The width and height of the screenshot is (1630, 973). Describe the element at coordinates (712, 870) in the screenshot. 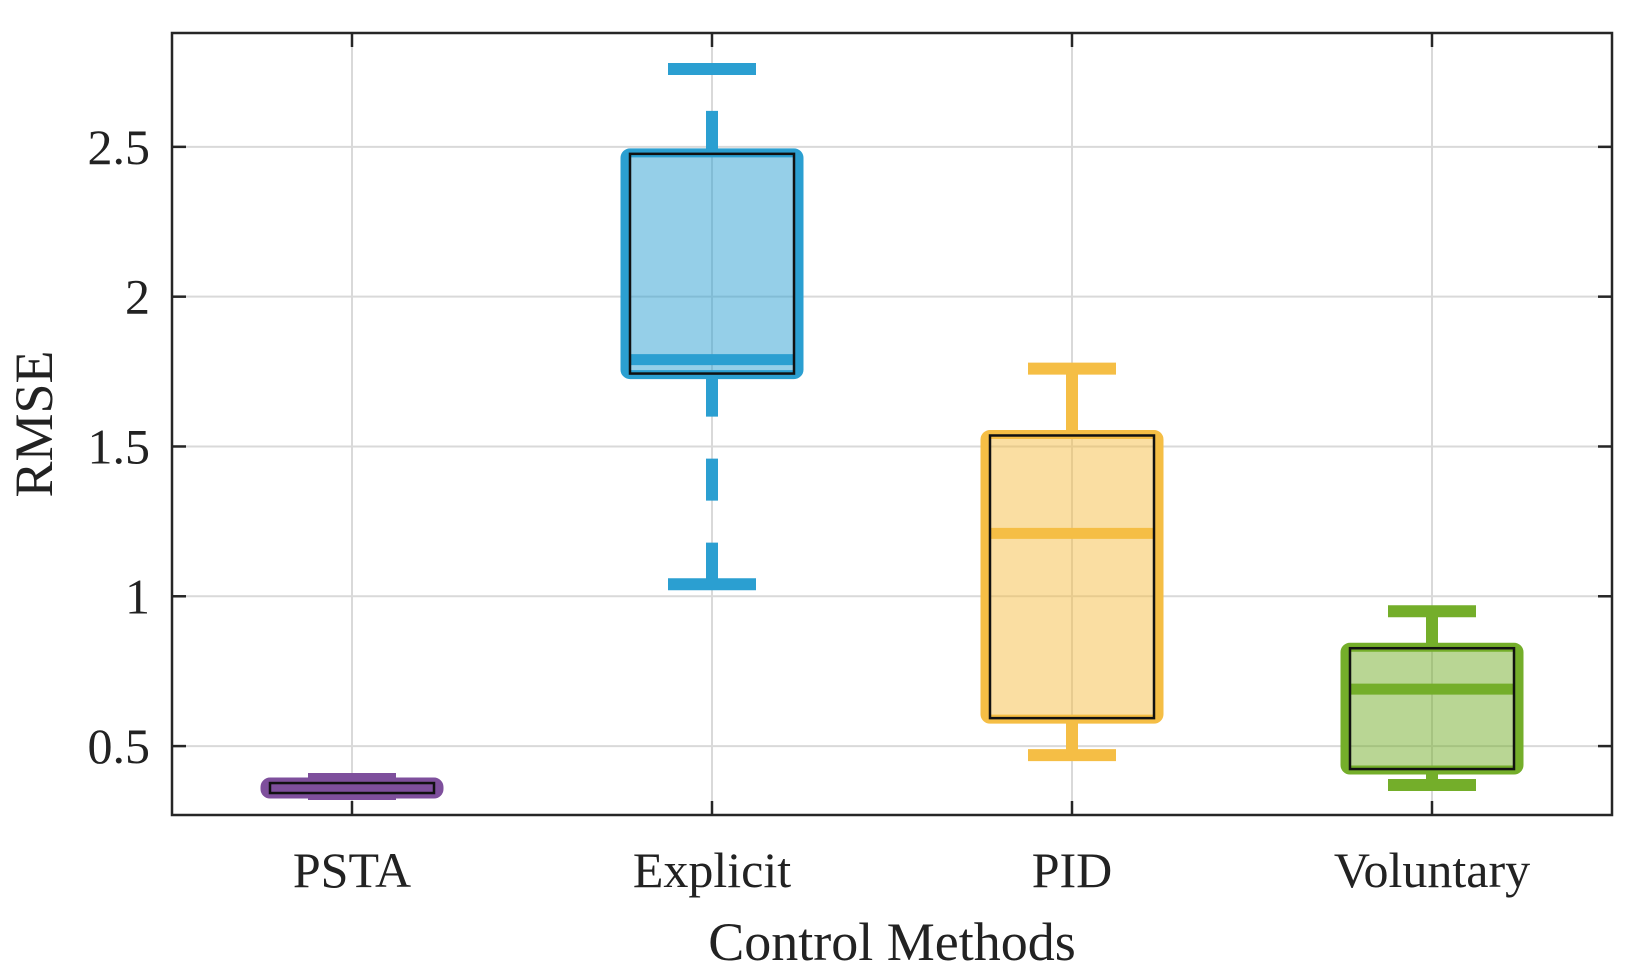

I see `x-tick-label: Explicit` at that location.